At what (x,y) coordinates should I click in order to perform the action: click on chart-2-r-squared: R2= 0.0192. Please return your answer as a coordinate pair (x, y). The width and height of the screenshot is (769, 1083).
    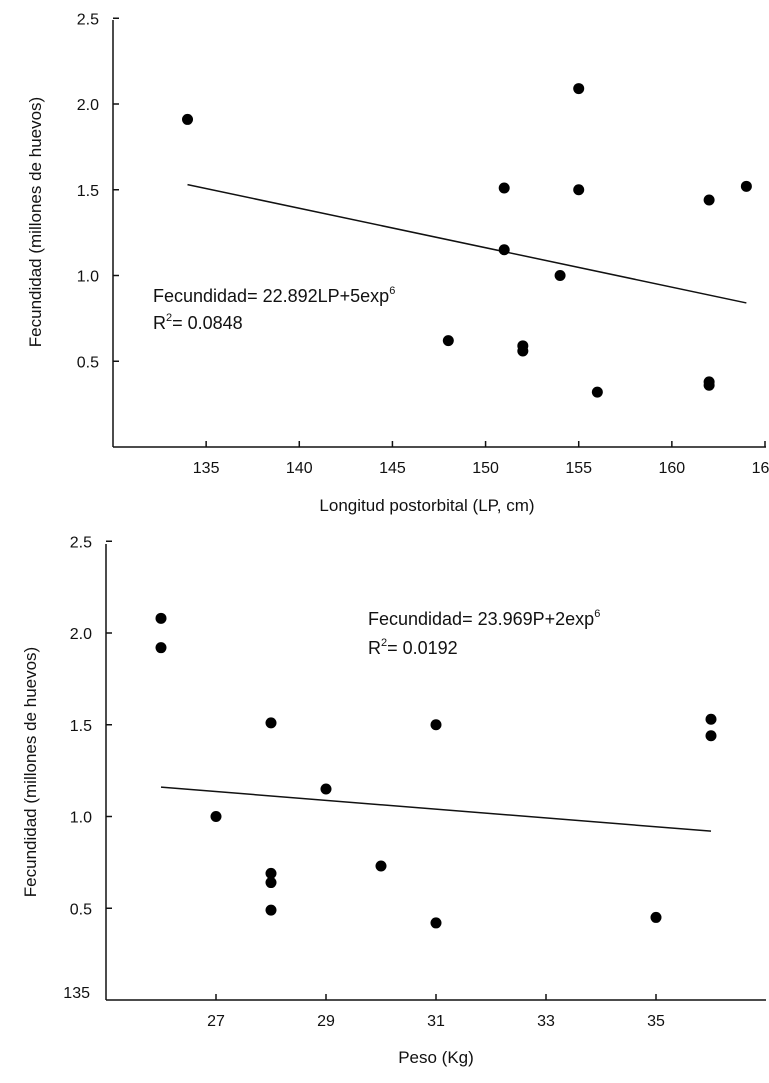
    Looking at the image, I should click on (413, 647).